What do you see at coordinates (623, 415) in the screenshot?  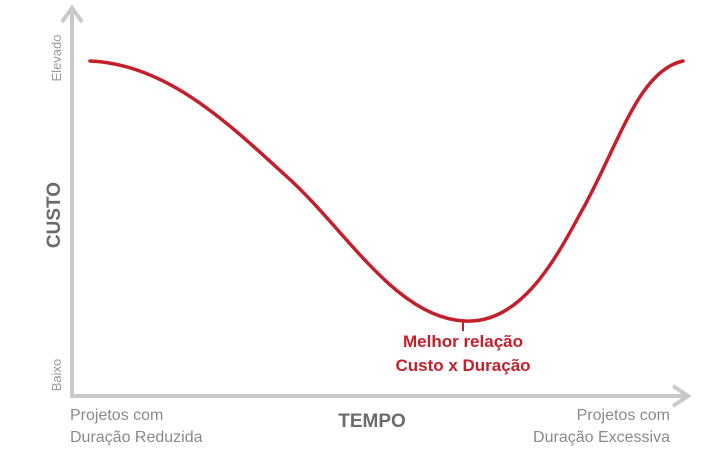 I see `x-axis-right-label-line1: Projetos com` at bounding box center [623, 415].